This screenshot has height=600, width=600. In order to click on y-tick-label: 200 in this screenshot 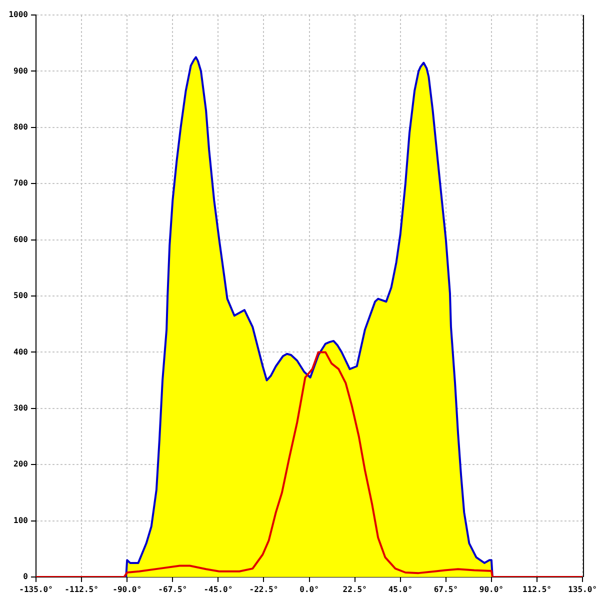, I will do `click(21, 464)`.